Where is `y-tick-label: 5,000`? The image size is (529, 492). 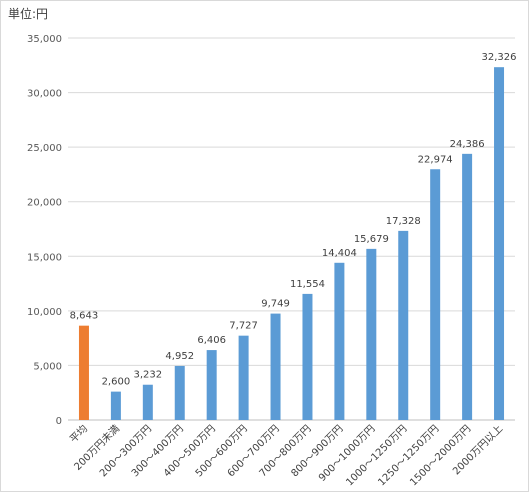 y-tick-label: 5,000 is located at coordinates (47, 366).